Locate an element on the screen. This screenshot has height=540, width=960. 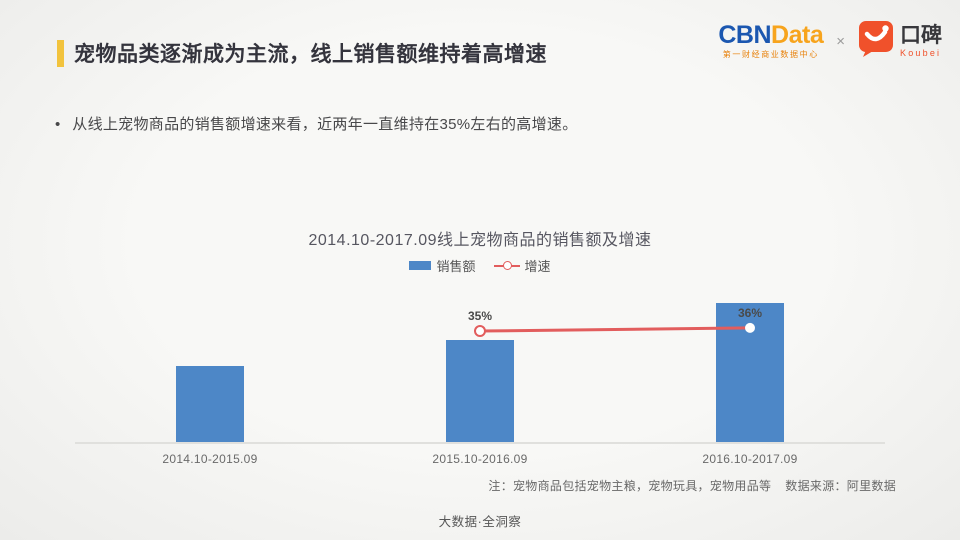
bar-swatch-icon is located at coordinates (420, 265).